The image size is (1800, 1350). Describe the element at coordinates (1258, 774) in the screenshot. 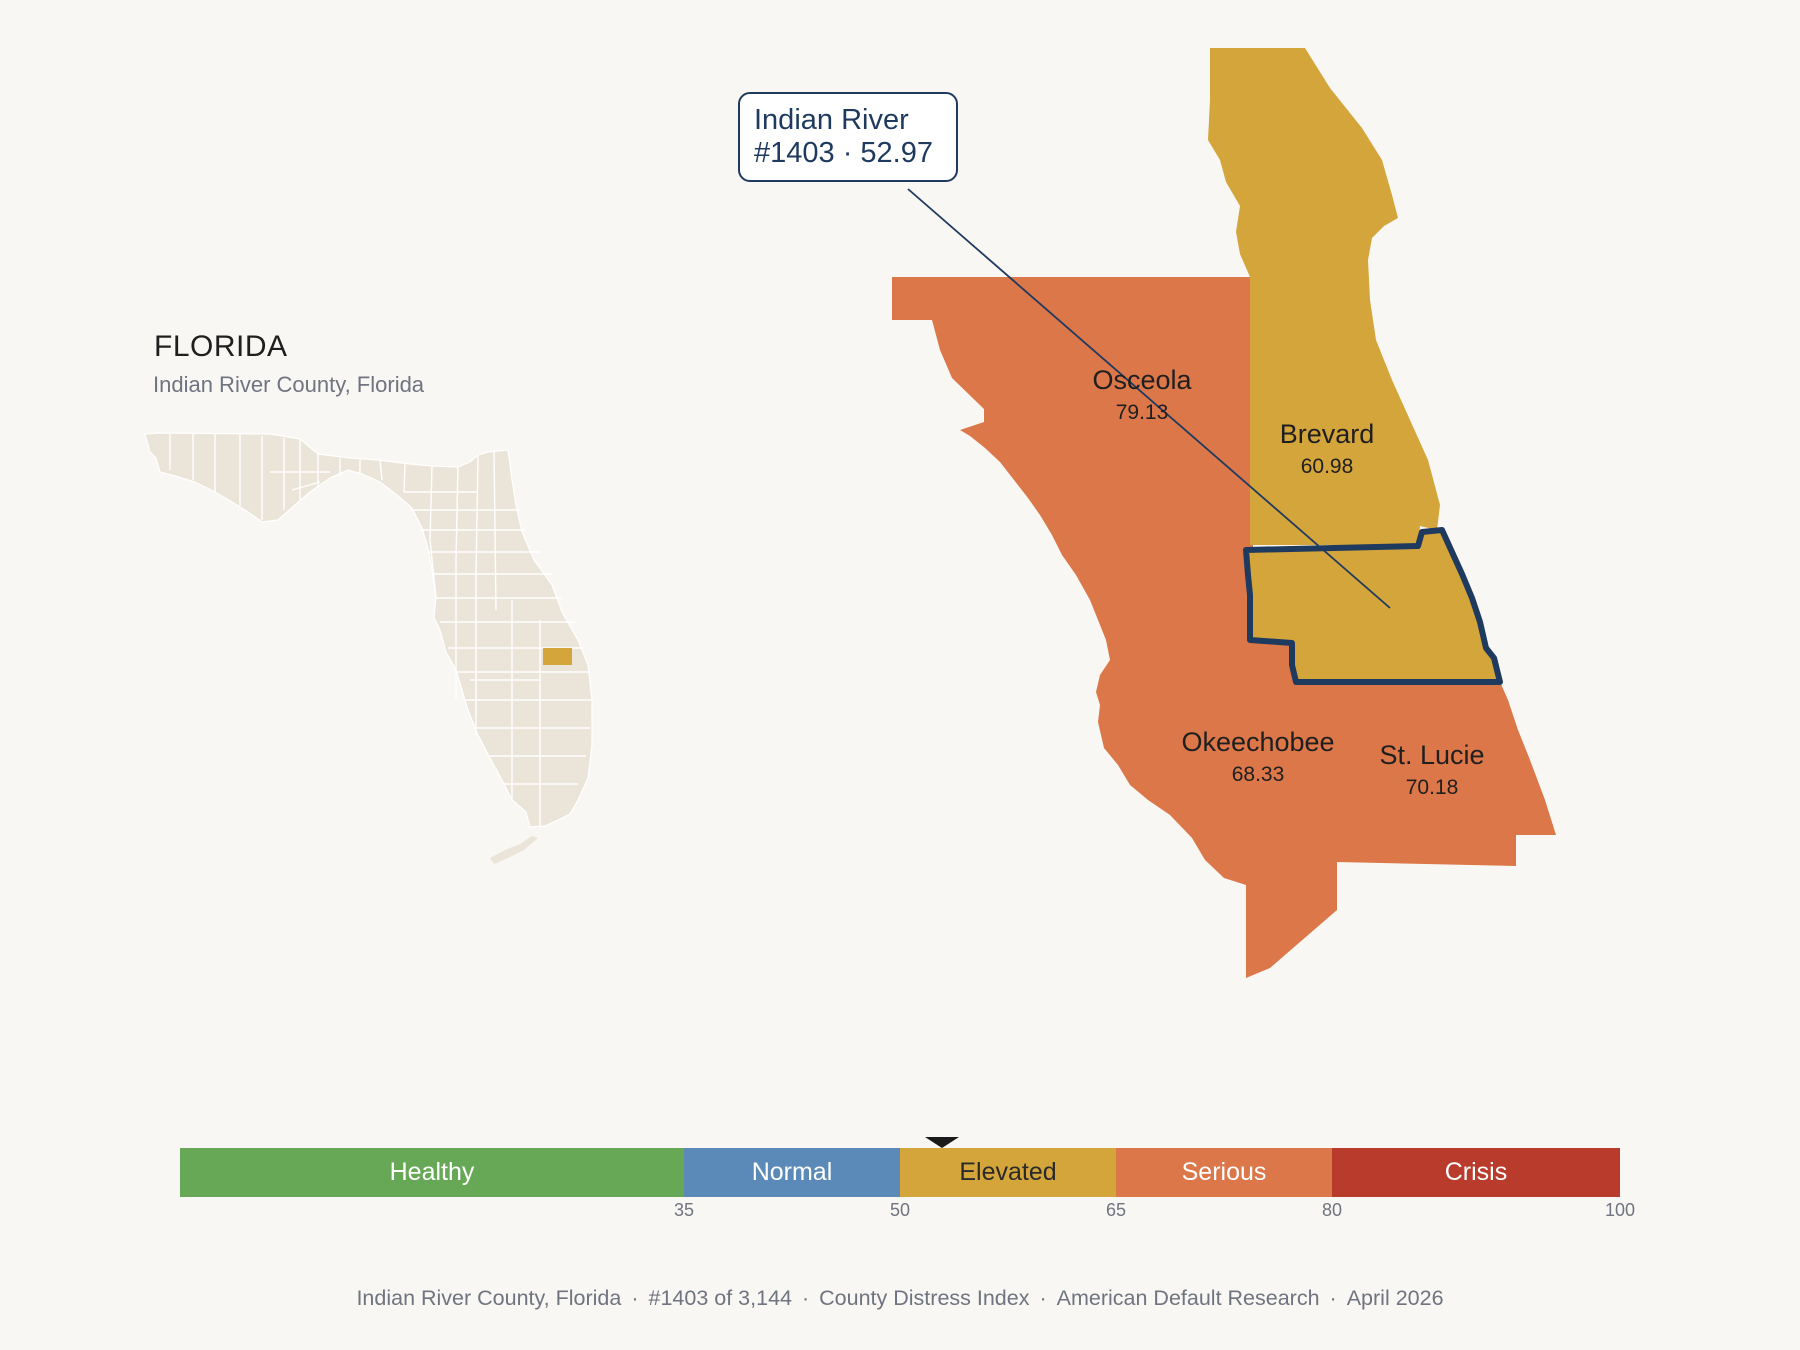

I see `county-score: 68.33` at that location.